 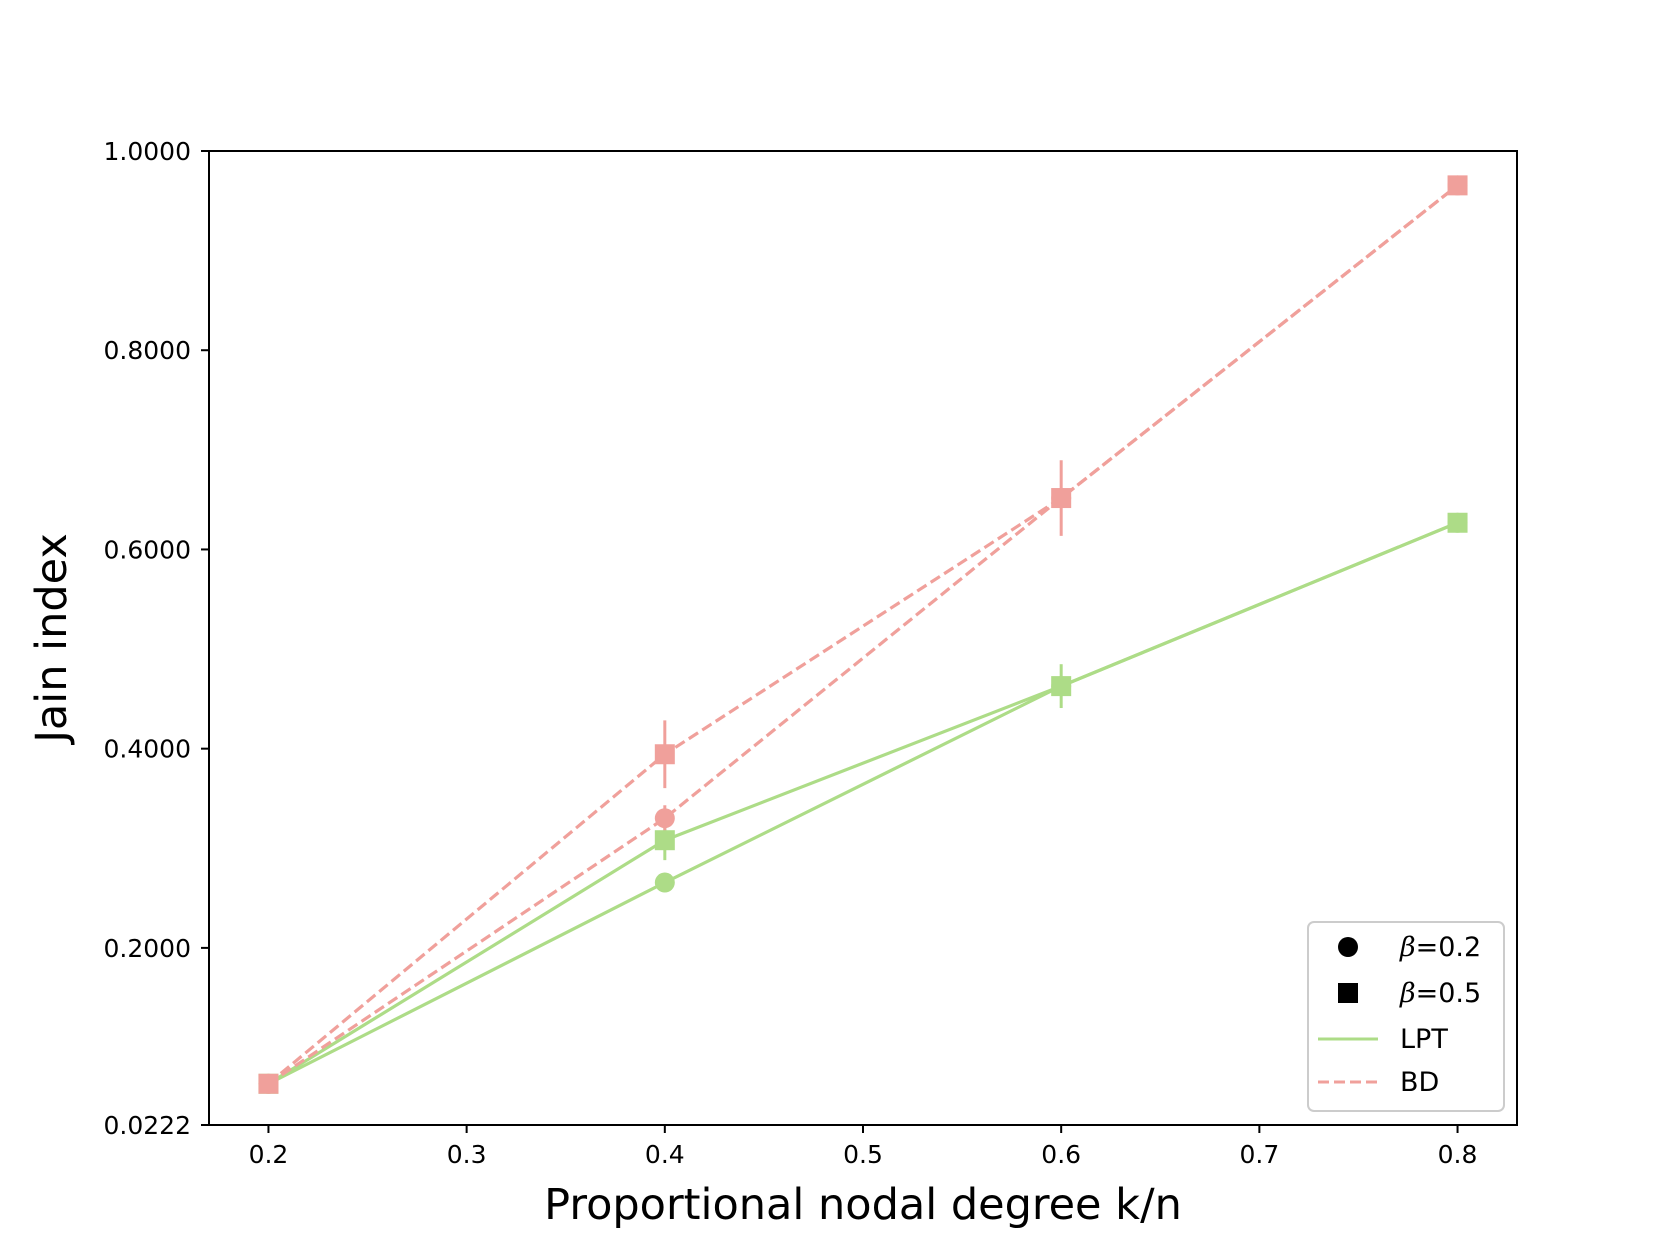 What do you see at coordinates (863, 1154) in the screenshot?
I see `x-tick-label: 0.5` at bounding box center [863, 1154].